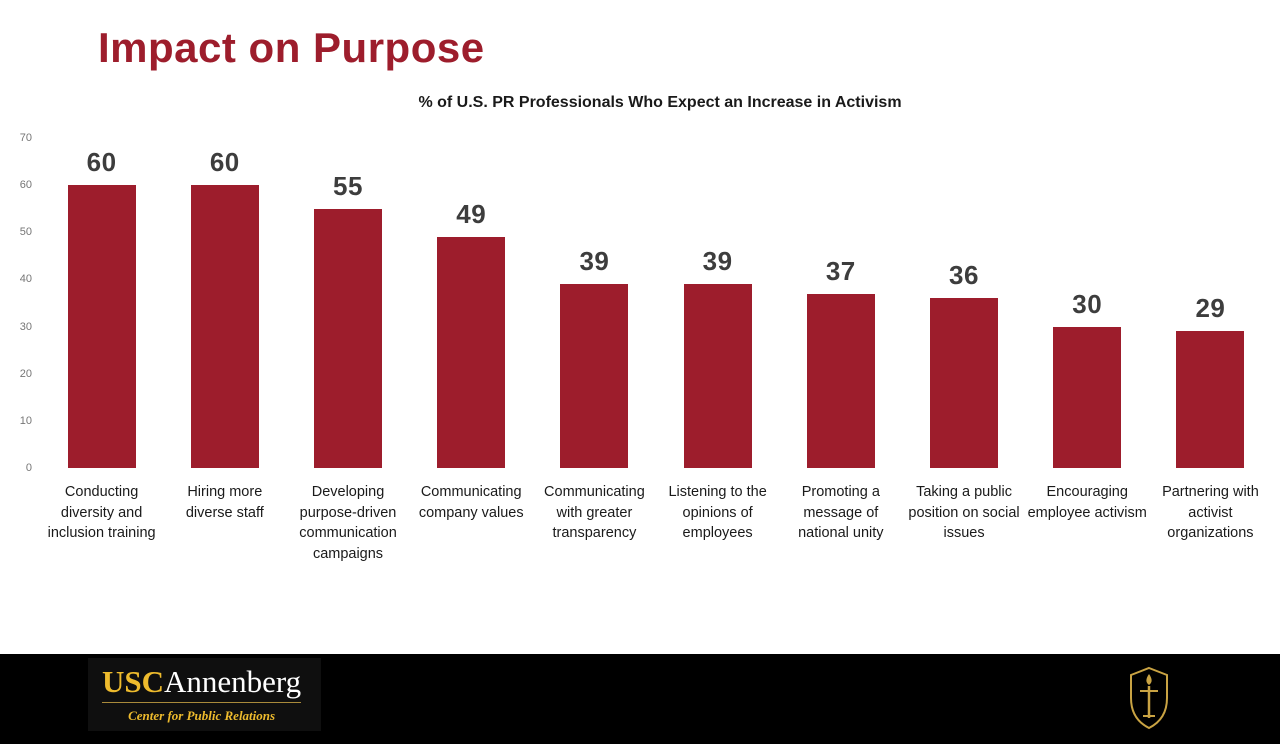  What do you see at coordinates (717, 513) in the screenshot?
I see `category-label: Listening to the opinions of employees` at bounding box center [717, 513].